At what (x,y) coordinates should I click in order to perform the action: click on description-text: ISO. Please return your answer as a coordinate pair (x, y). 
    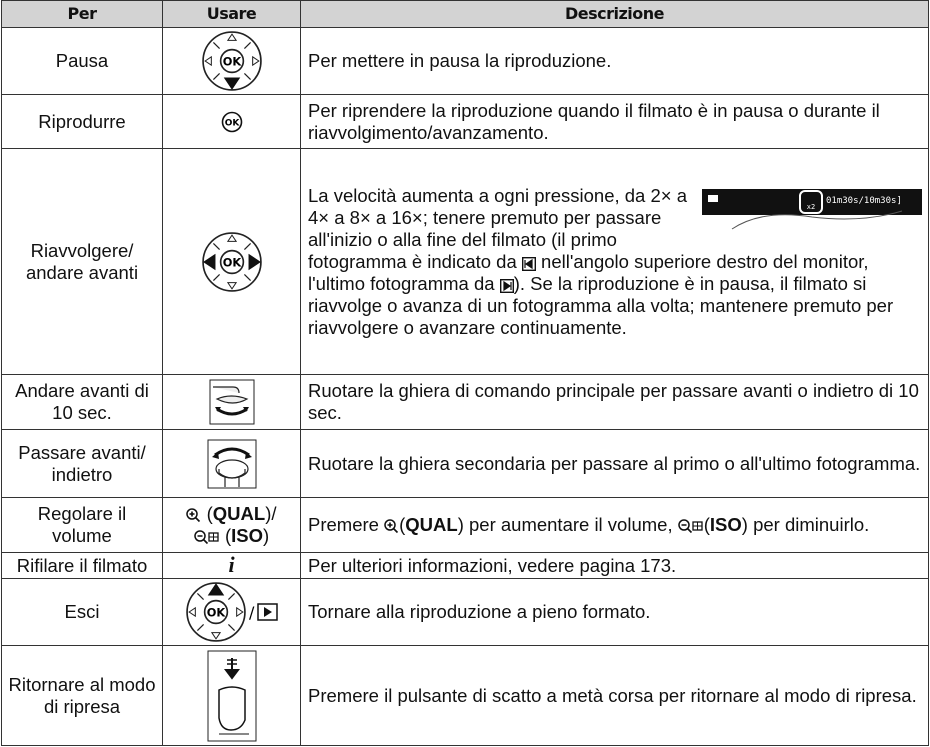
    Looking at the image, I should click on (725, 524).